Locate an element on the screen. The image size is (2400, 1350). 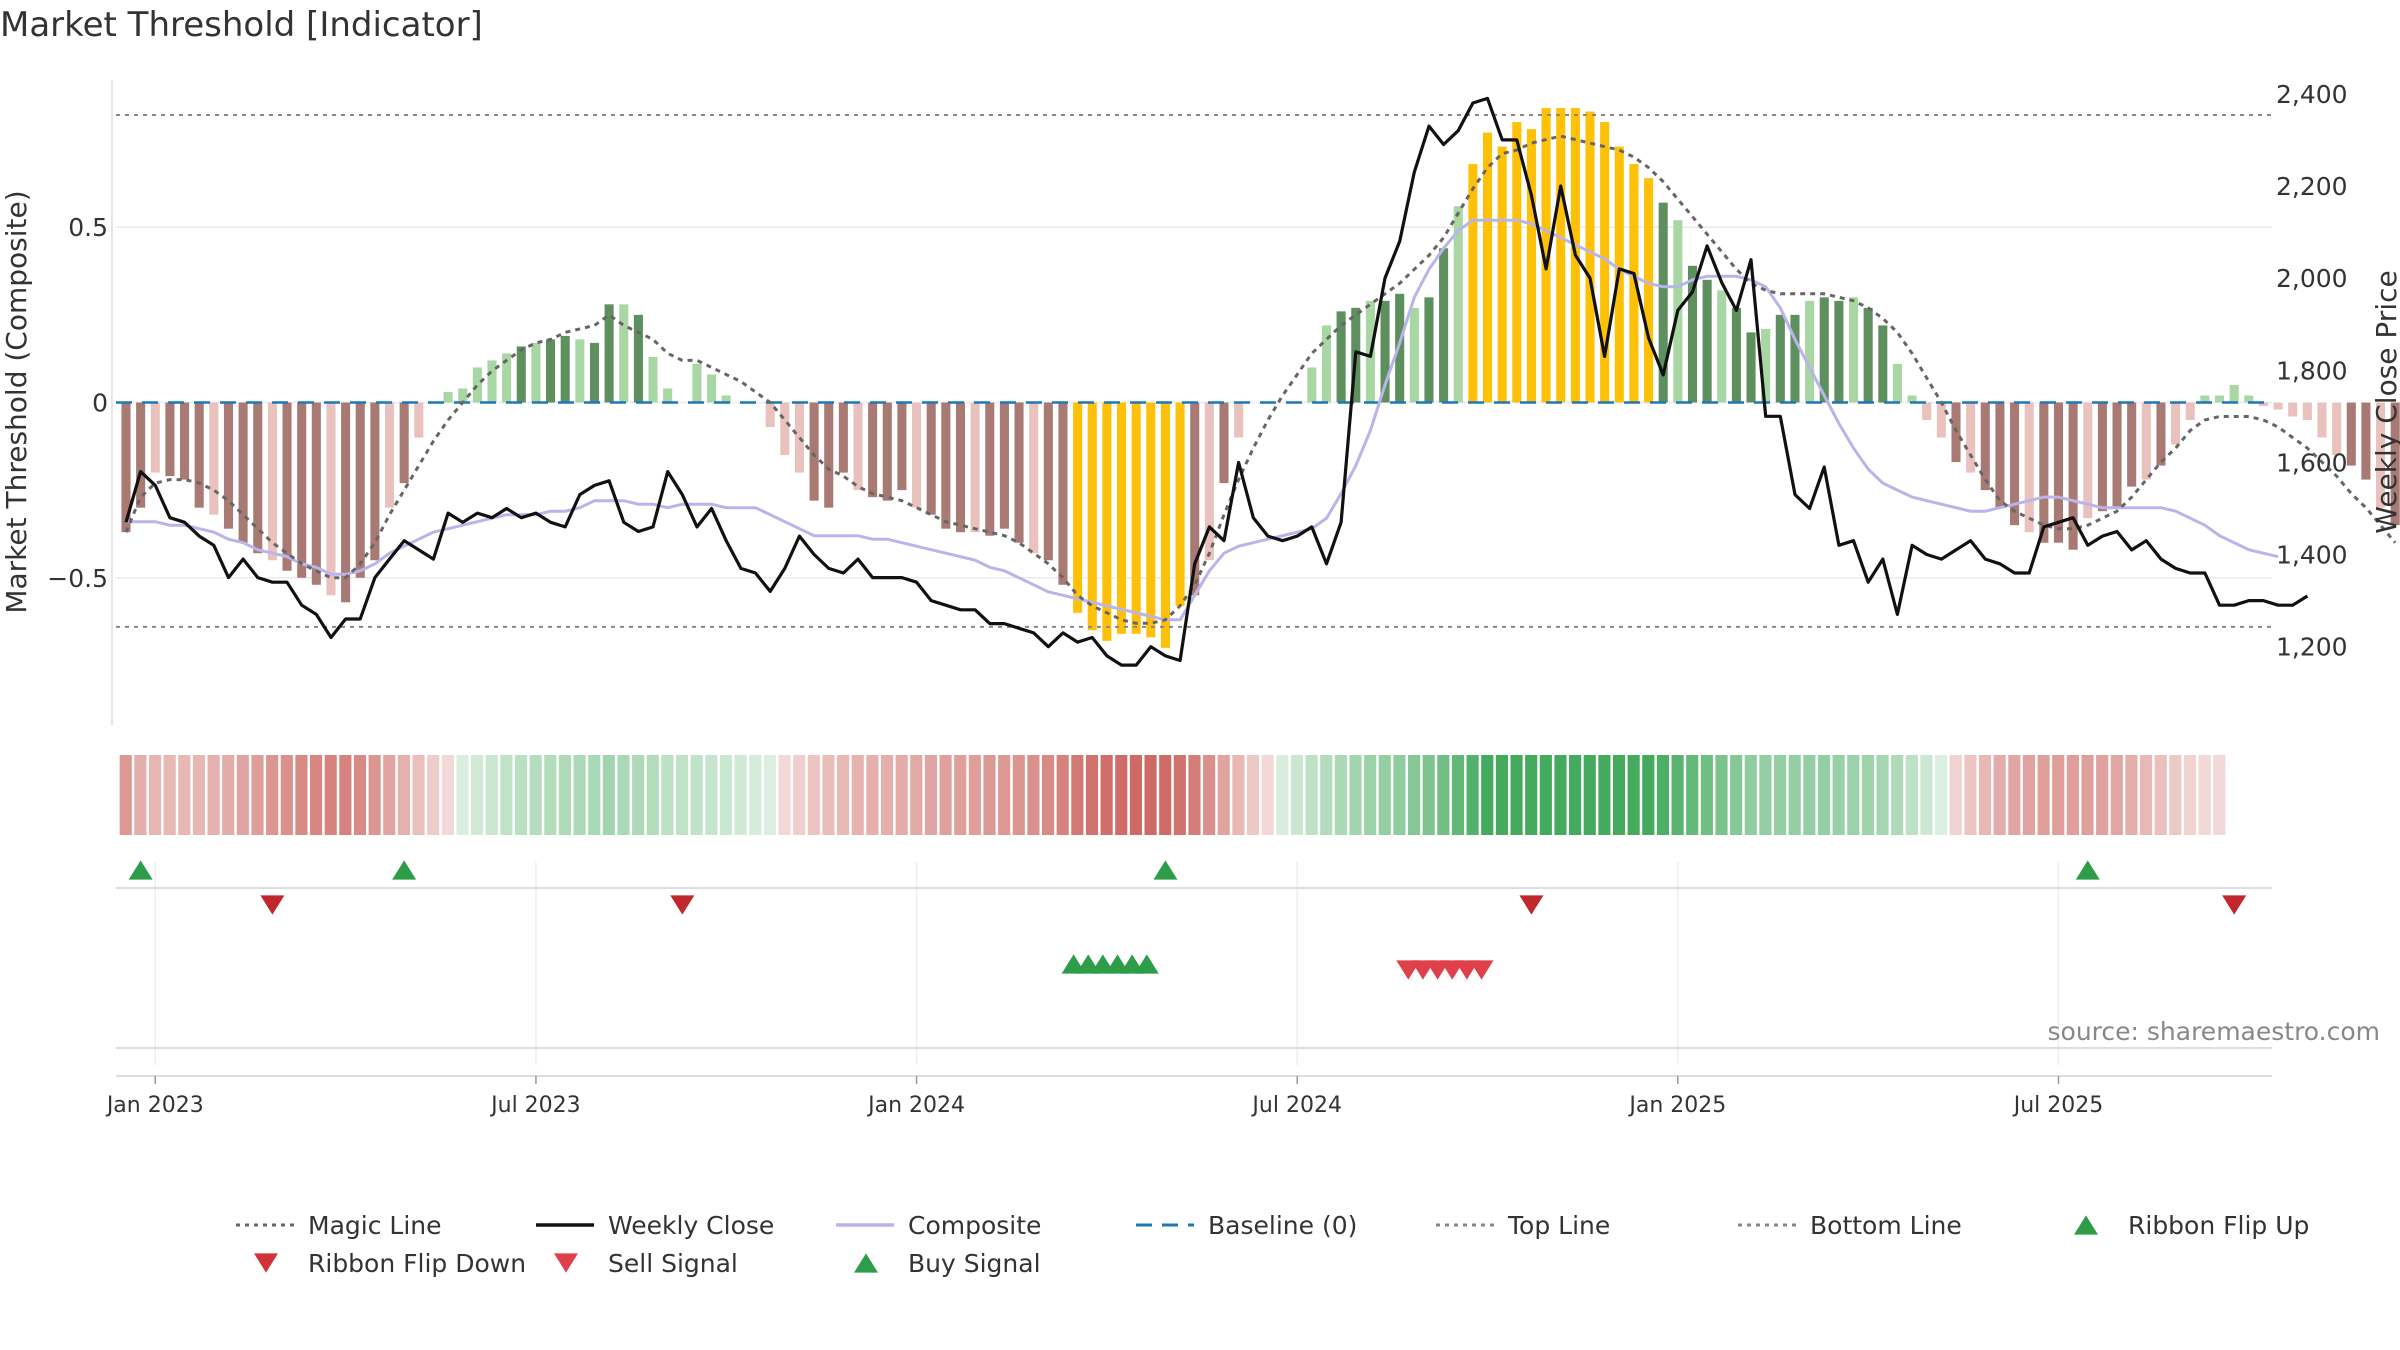
legend-label: Buy Signal is located at coordinates (974, 1263).